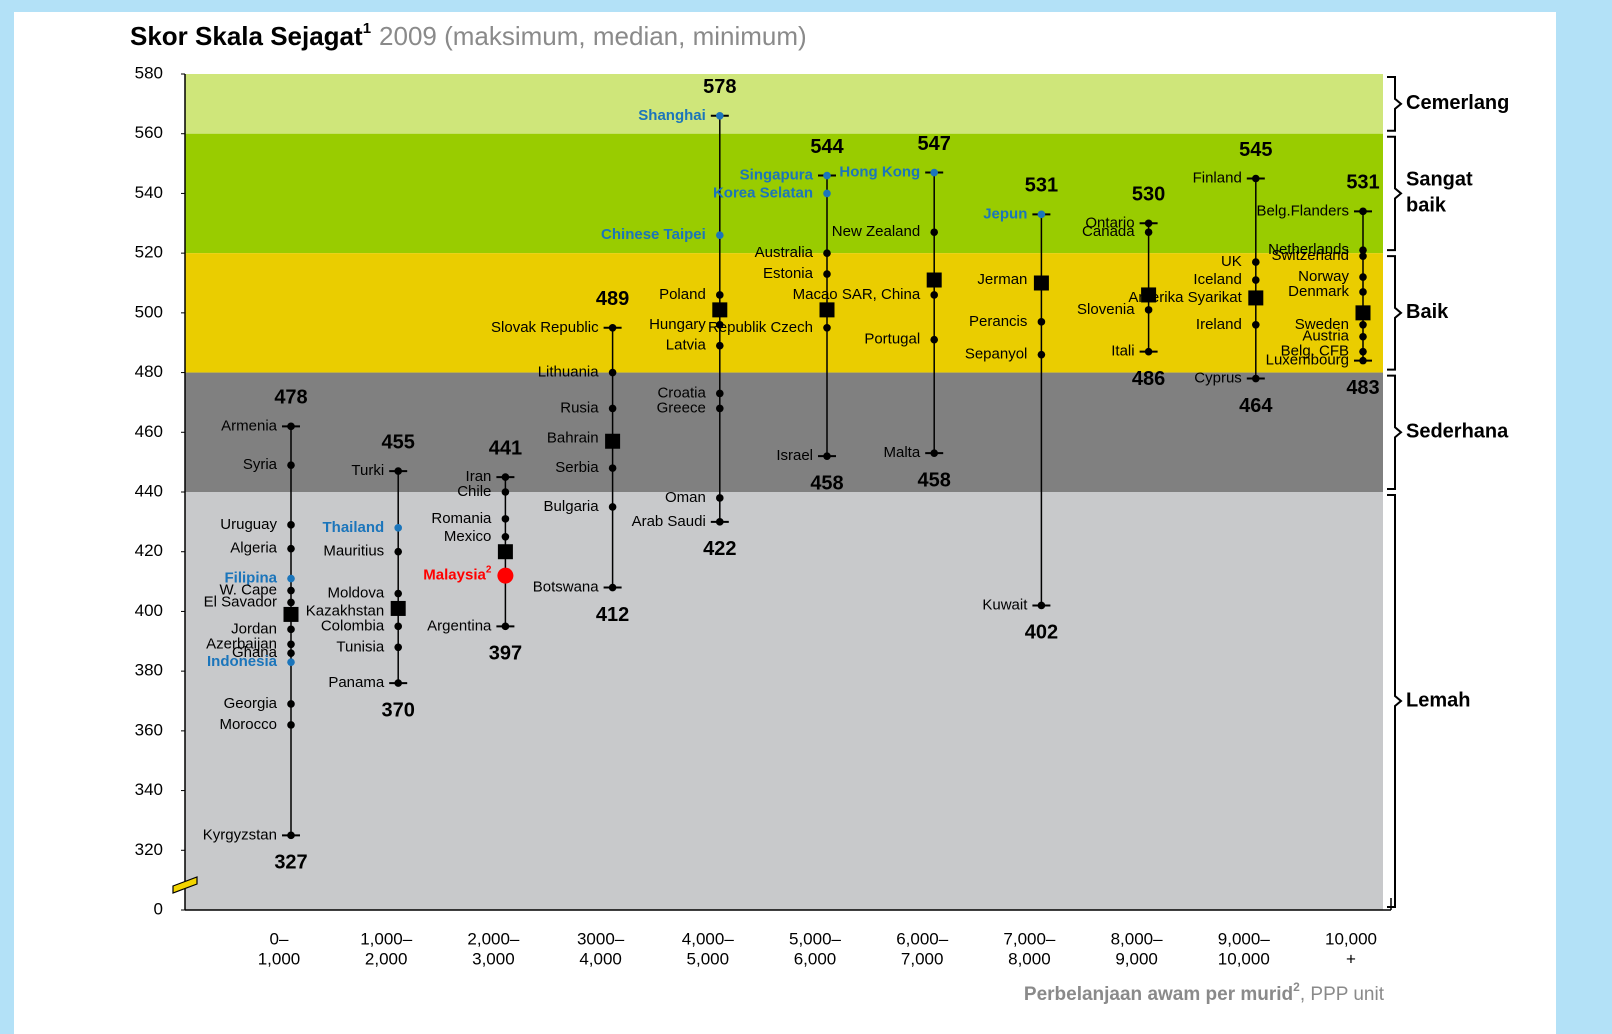 The width and height of the screenshot is (1612, 1034). What do you see at coordinates (934, 144) in the screenshot?
I see `max-label: 547` at bounding box center [934, 144].